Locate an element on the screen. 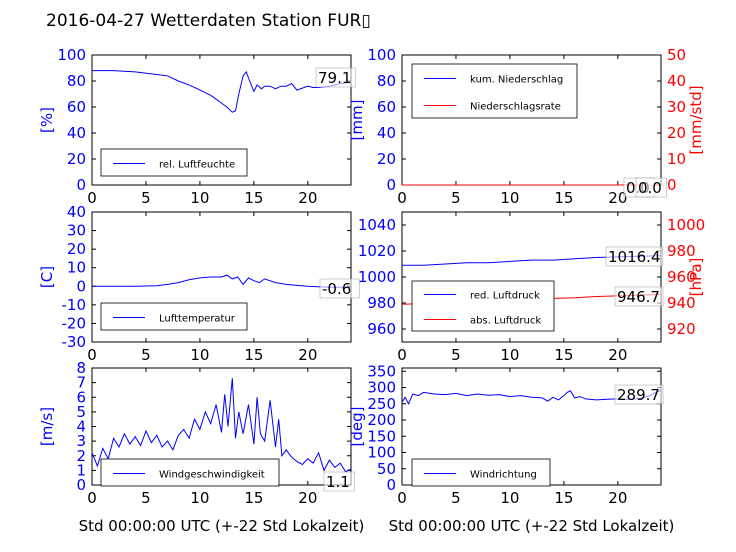 The width and height of the screenshot is (736, 552). y2-axis-label: [hPa] is located at coordinates (696, 277).